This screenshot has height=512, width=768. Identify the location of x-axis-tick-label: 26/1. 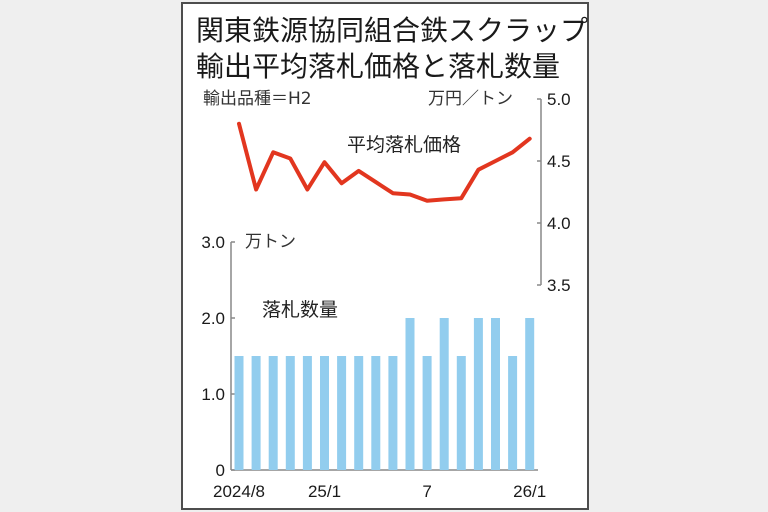
(529, 491).